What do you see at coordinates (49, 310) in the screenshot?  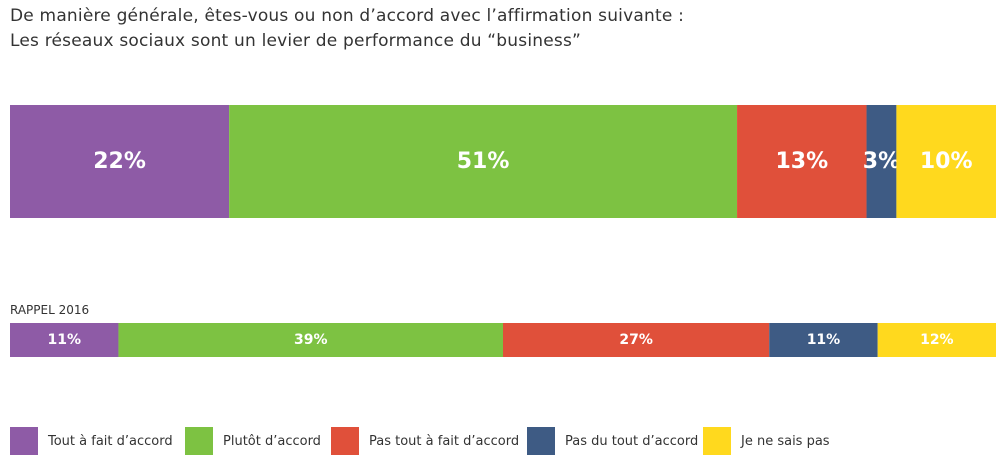 I see `bar-row-title: RAPPEL 2016` at bounding box center [49, 310].